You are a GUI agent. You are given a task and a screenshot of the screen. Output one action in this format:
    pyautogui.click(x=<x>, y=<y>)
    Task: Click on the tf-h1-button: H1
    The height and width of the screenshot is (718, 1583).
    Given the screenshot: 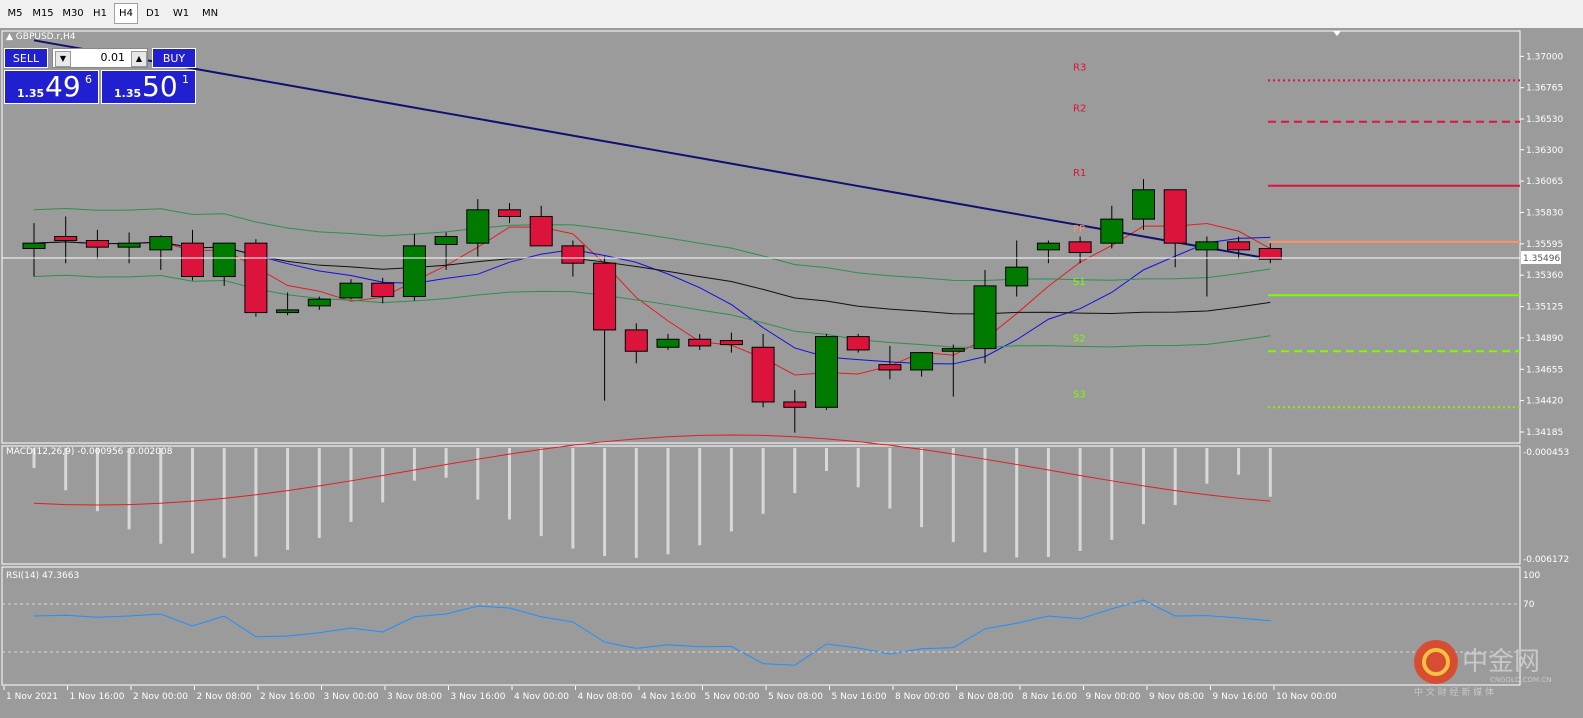 What is the action you would take?
    pyautogui.click(x=100, y=13)
    